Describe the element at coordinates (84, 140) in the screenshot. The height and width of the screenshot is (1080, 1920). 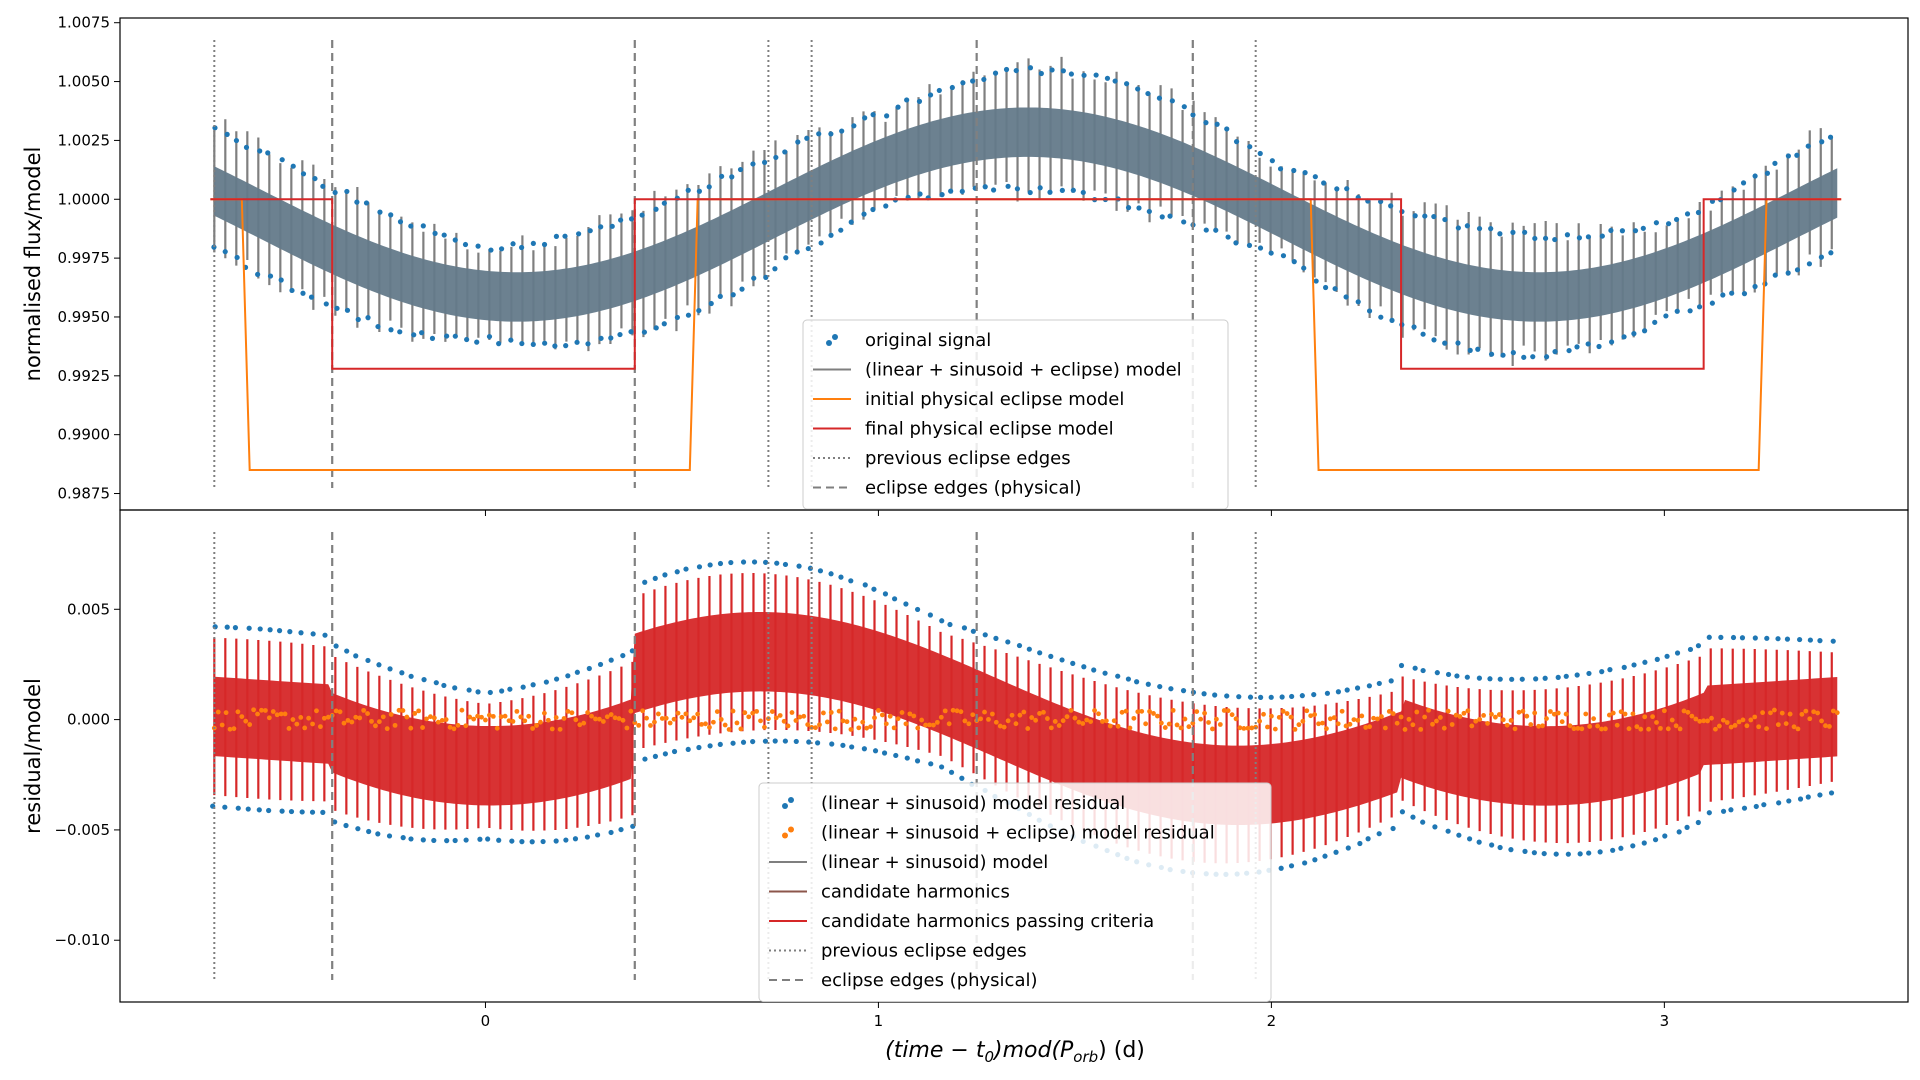
I see `y-tick-label: 1.0025` at that location.